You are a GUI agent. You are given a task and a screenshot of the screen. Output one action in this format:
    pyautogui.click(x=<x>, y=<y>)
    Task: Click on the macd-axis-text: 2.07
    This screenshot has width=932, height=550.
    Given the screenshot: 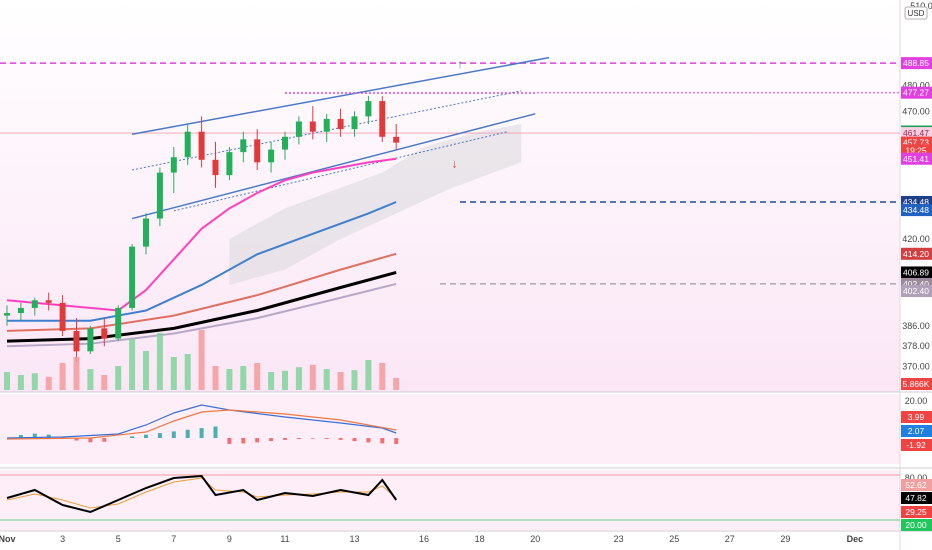 What is the action you would take?
    pyautogui.click(x=916, y=431)
    